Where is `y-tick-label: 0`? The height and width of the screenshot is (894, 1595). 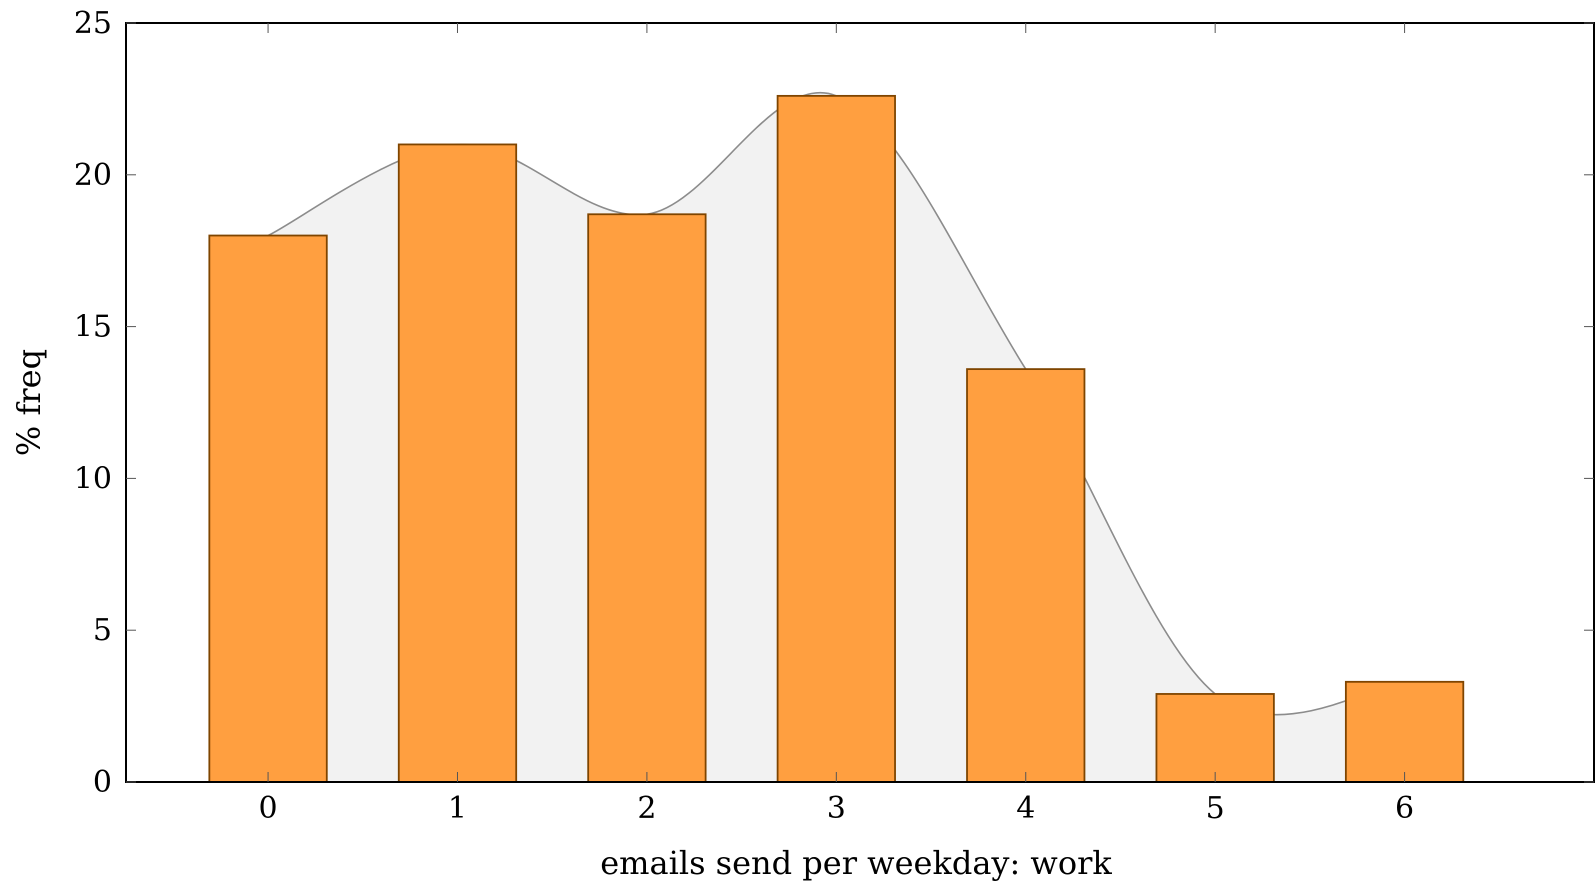 y-tick-label: 0 is located at coordinates (102, 782).